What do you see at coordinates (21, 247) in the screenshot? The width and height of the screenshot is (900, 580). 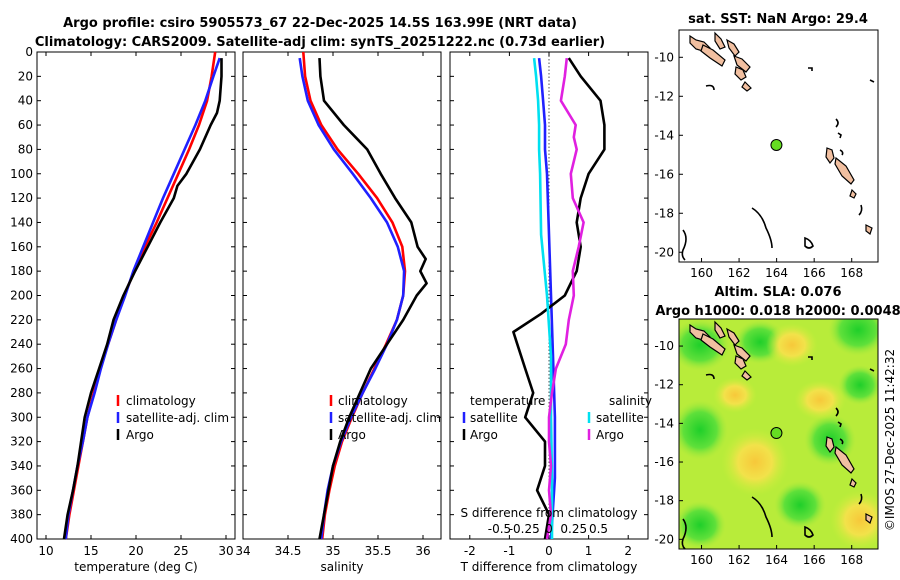 I see `depth-tick-label: 160` at bounding box center [21, 247].